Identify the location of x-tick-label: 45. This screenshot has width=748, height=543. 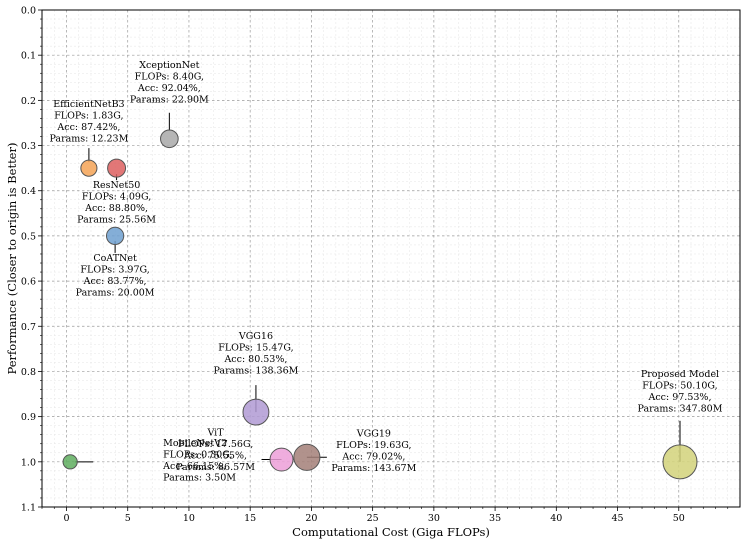
(617, 518).